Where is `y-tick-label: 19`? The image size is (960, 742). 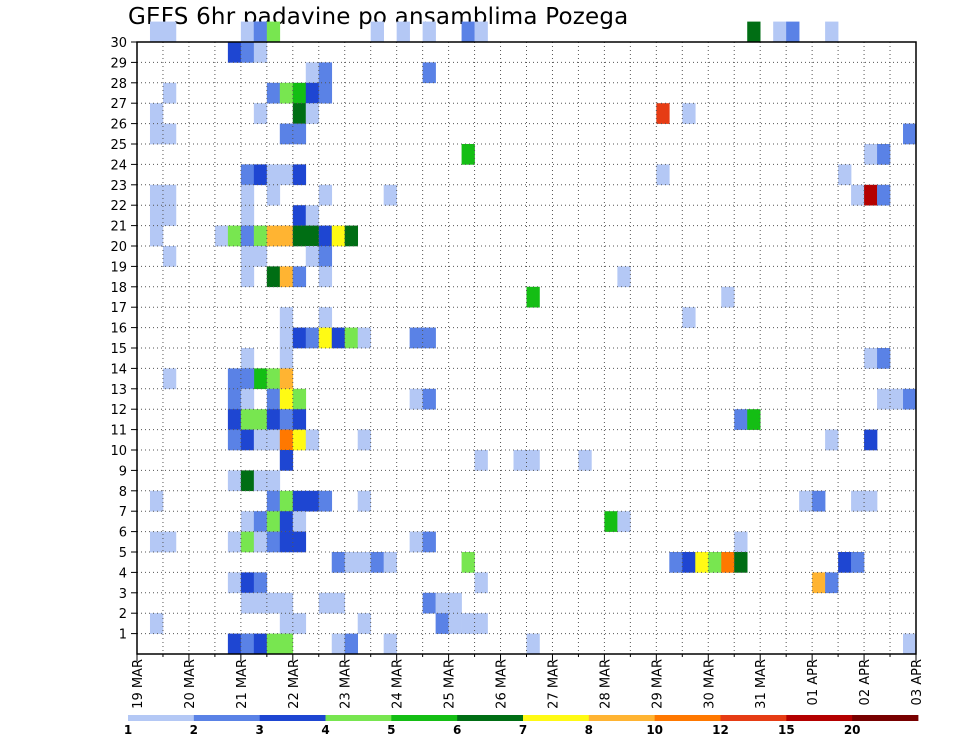
y-tick-label: 19 is located at coordinates (118, 267).